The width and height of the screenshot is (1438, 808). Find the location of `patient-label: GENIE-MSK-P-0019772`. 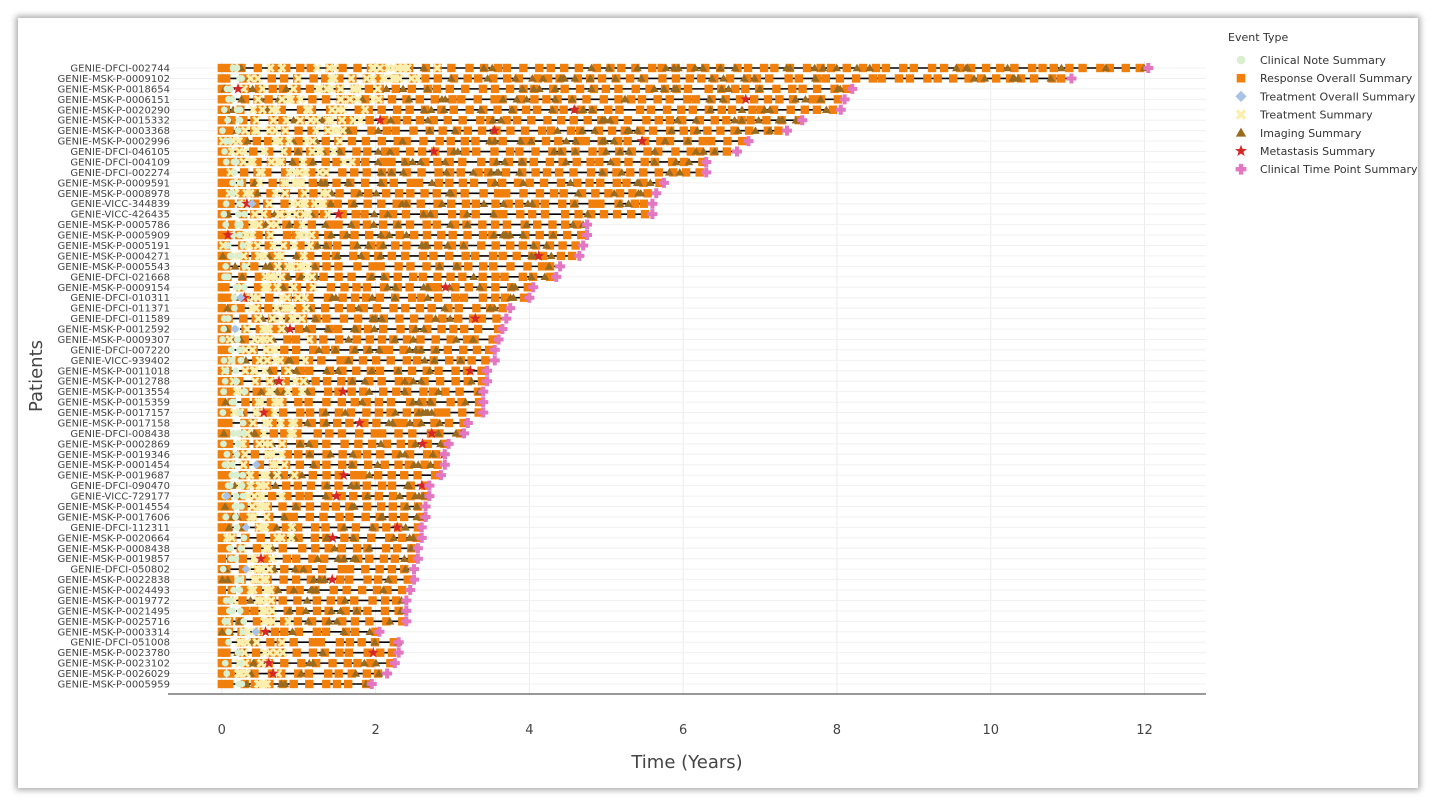

patient-label: GENIE-MSK-P-0019772 is located at coordinates (114, 601).